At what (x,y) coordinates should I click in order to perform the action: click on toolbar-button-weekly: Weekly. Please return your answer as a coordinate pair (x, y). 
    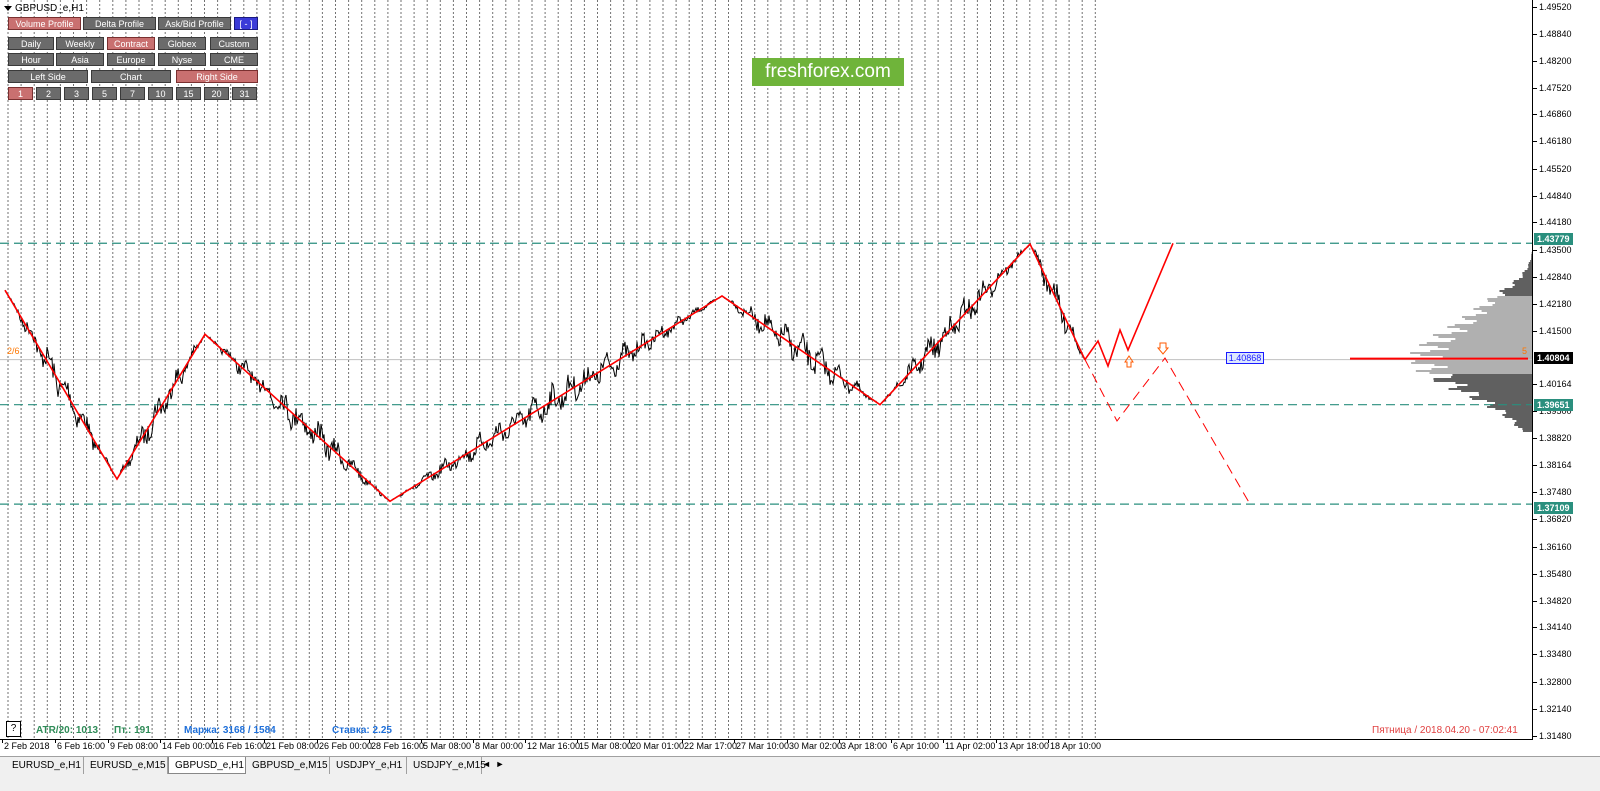
    Looking at the image, I should click on (80, 43).